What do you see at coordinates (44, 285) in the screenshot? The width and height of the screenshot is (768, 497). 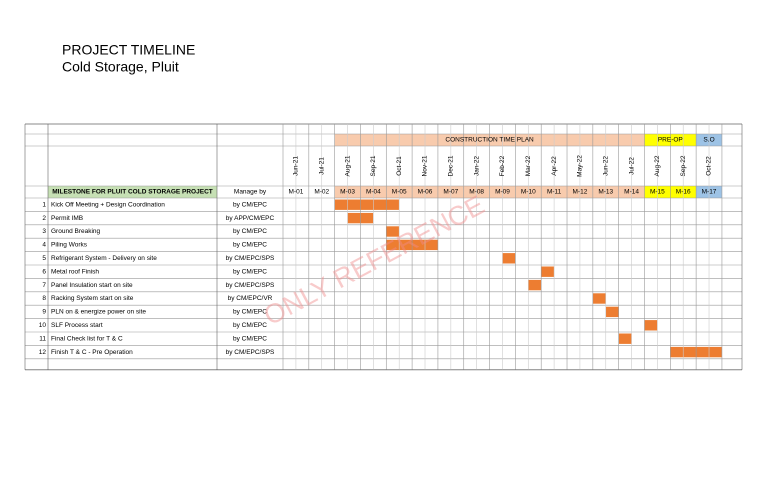 I see `row-number: 7` at bounding box center [44, 285].